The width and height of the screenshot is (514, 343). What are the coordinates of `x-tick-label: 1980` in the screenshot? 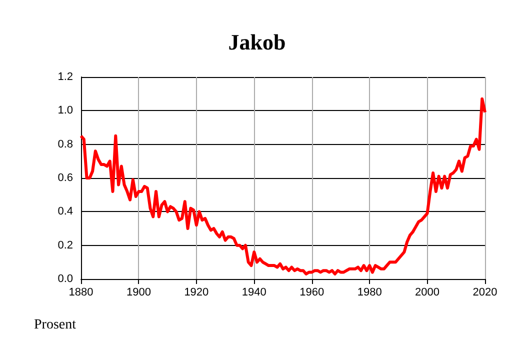 It's located at (369, 292).